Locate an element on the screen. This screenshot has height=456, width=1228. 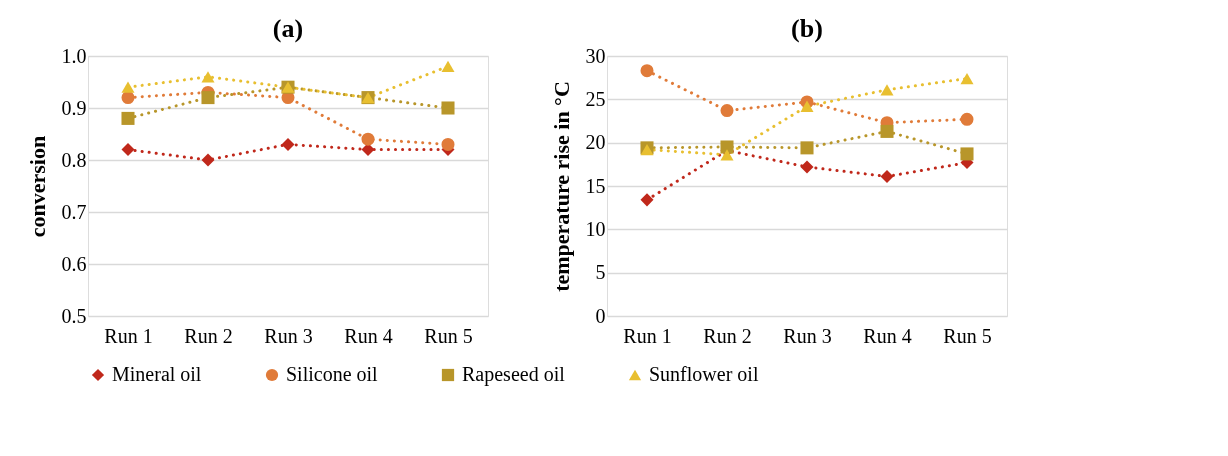
y-tick-label: 0.5 is located at coordinates (74, 315).